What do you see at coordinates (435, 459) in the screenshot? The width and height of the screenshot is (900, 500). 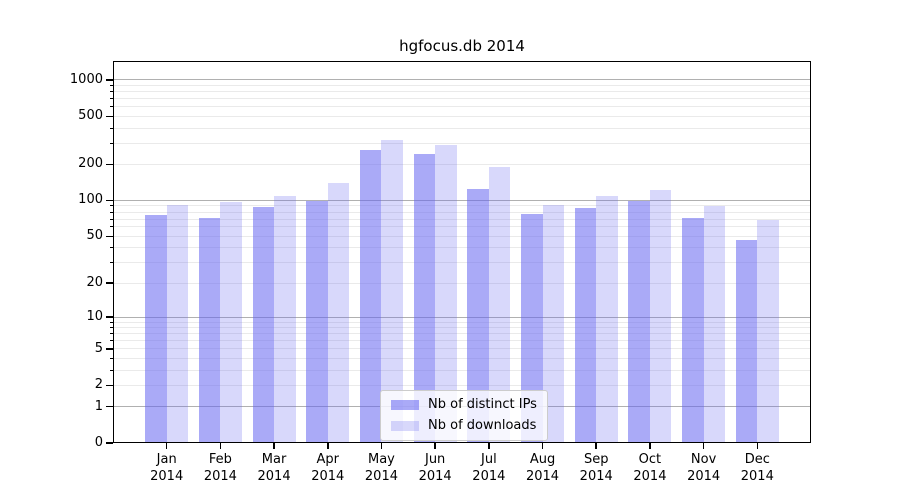 I see `x-tick-month-jun: Jun` at bounding box center [435, 459].